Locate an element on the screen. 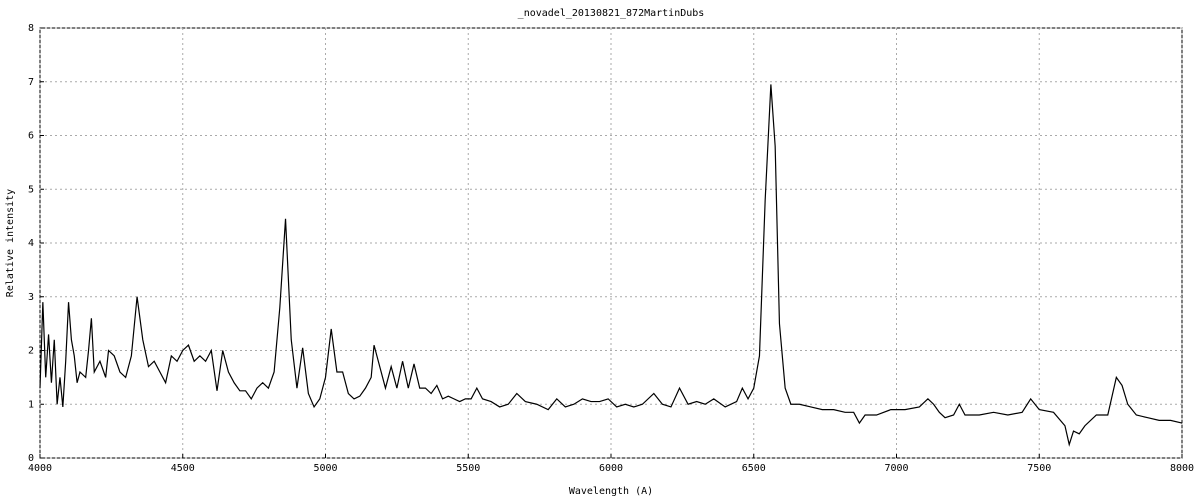 This screenshot has width=1200, height=500. y-tick-label: 5 is located at coordinates (31, 189).